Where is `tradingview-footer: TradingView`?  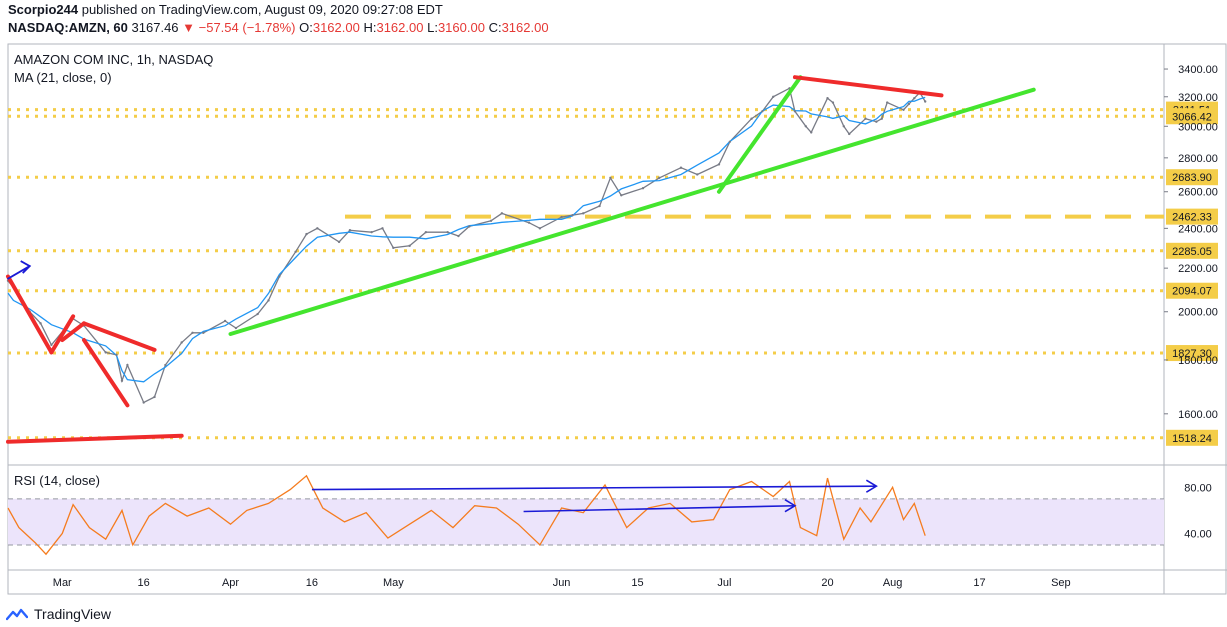 tradingview-footer: TradingView is located at coordinates (58, 614).